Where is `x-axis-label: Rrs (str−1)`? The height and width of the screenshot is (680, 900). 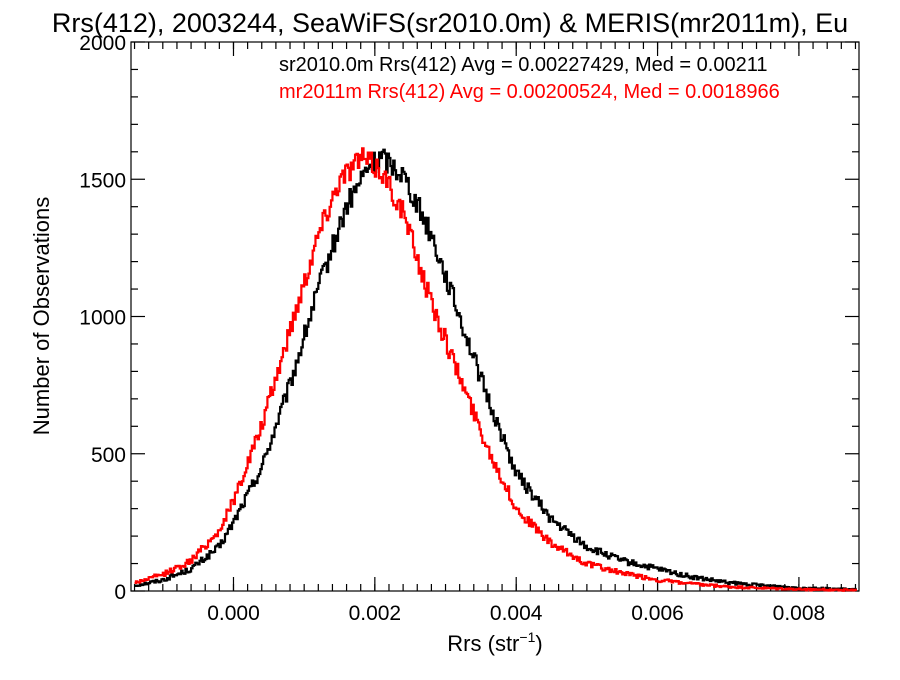
x-axis-label: Rrs (str−1) is located at coordinates (494, 642).